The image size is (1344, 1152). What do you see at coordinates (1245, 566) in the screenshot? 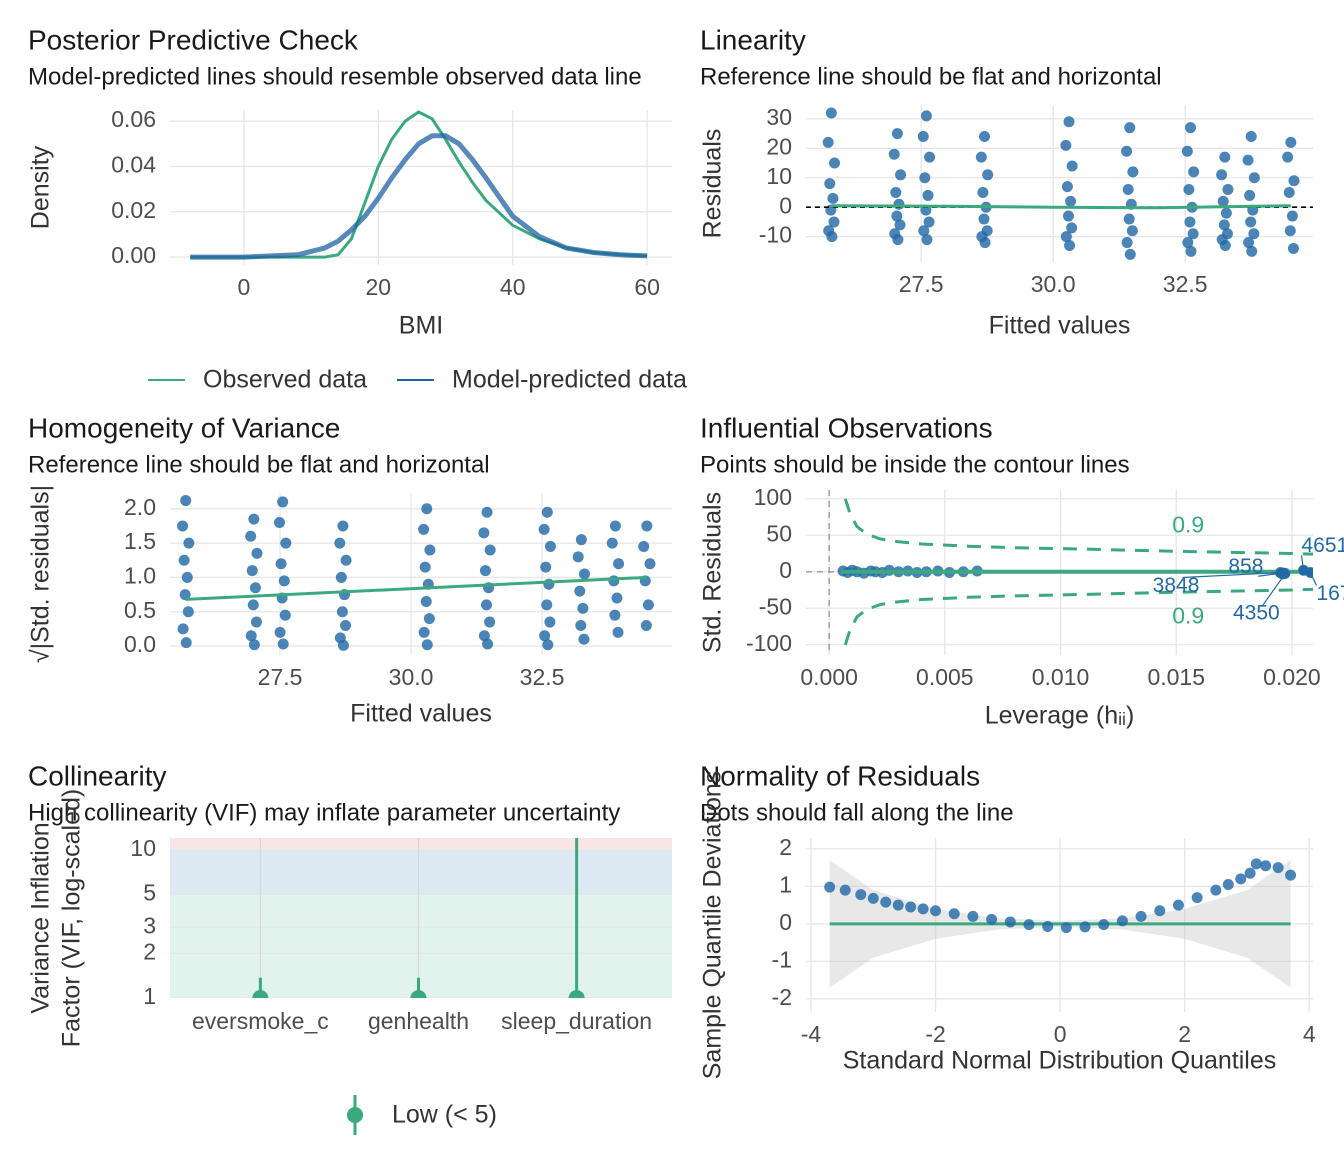
I see `point-label: 858` at bounding box center [1245, 566].